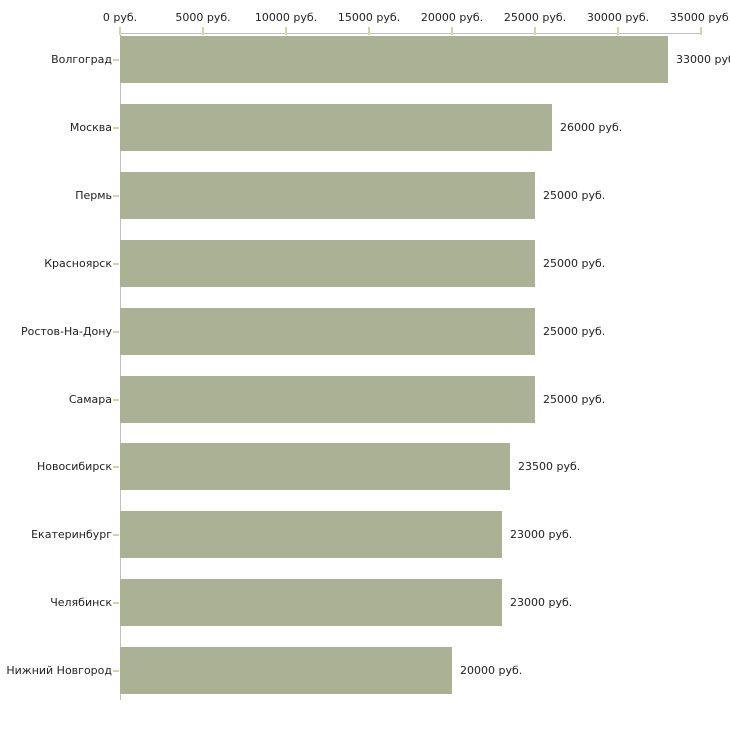  What do you see at coordinates (81, 602) in the screenshot?
I see `category-label: Челябинск` at bounding box center [81, 602].